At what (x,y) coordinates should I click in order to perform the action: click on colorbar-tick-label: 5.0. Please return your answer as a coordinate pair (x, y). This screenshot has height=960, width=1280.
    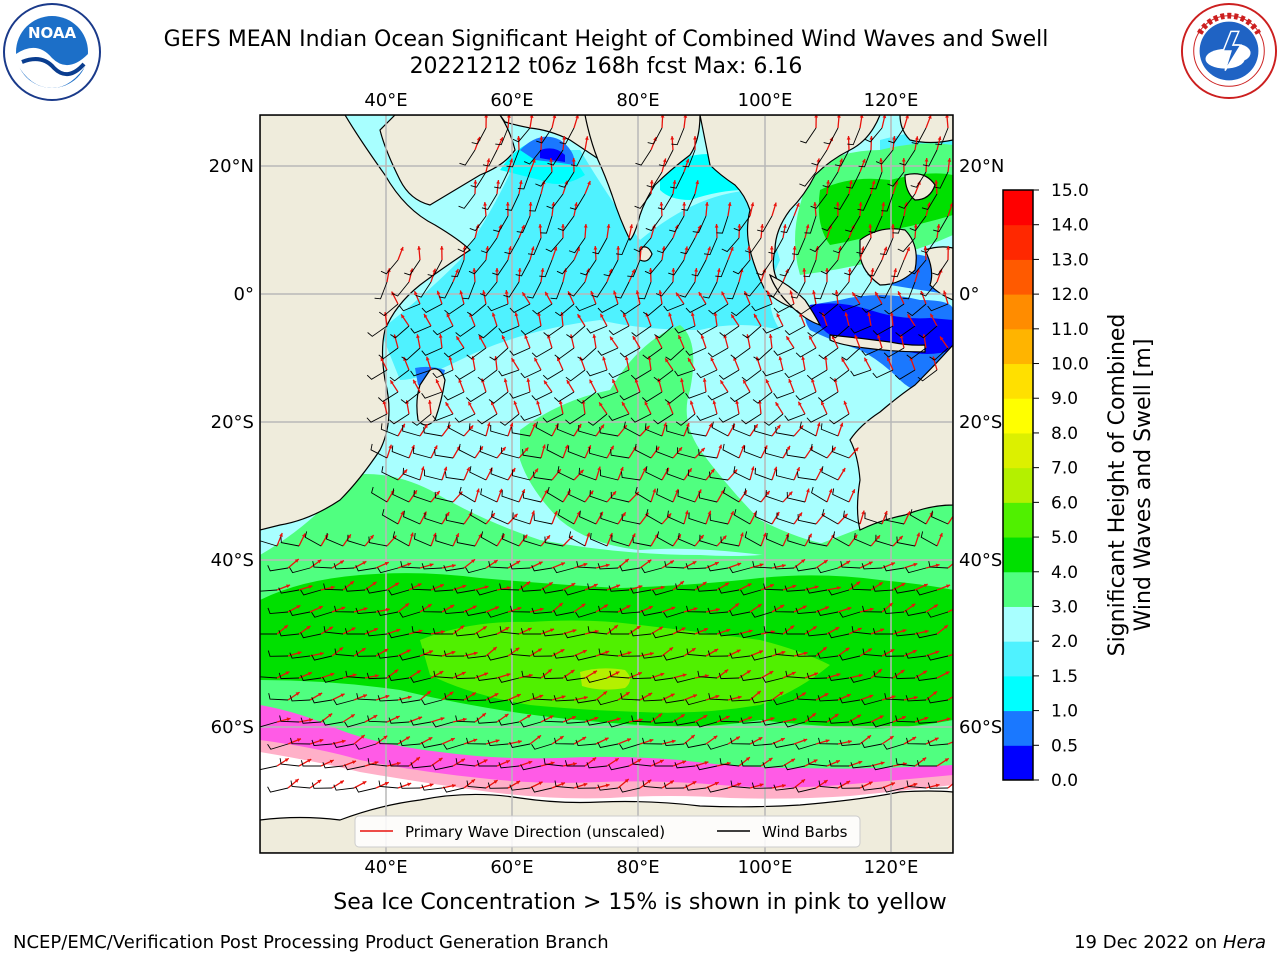
    Looking at the image, I should click on (1064, 538).